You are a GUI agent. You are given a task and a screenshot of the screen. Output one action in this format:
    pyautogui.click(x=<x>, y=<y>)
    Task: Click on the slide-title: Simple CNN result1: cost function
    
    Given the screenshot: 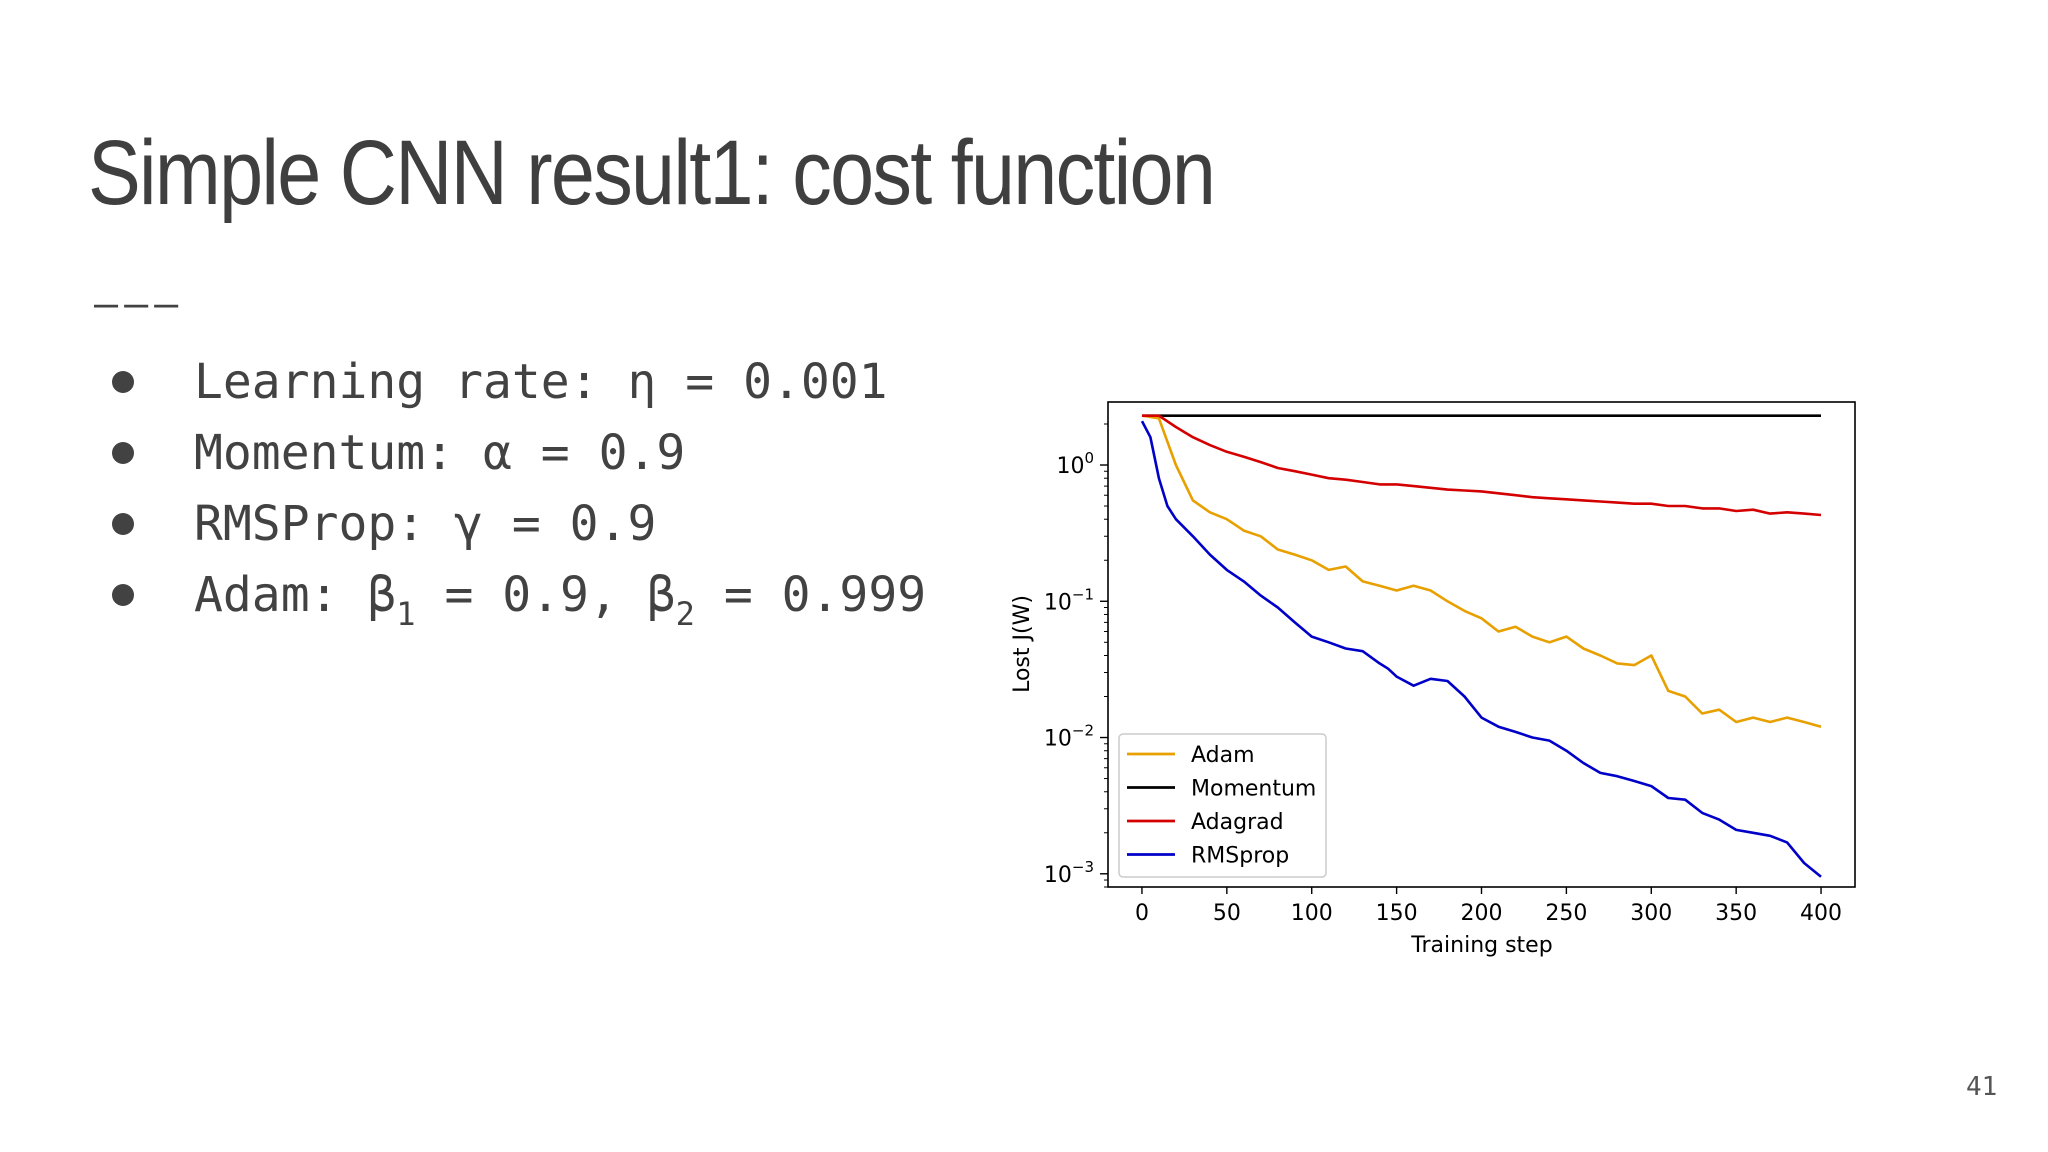 What is the action you would take?
    pyautogui.click(x=652, y=173)
    